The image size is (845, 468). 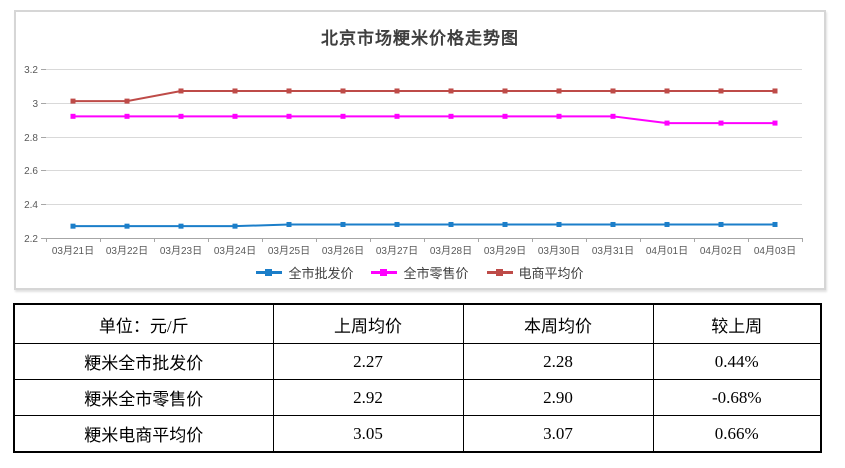 What do you see at coordinates (451, 251) in the screenshot?
I see `x-tick-label: 03月28日` at bounding box center [451, 251].